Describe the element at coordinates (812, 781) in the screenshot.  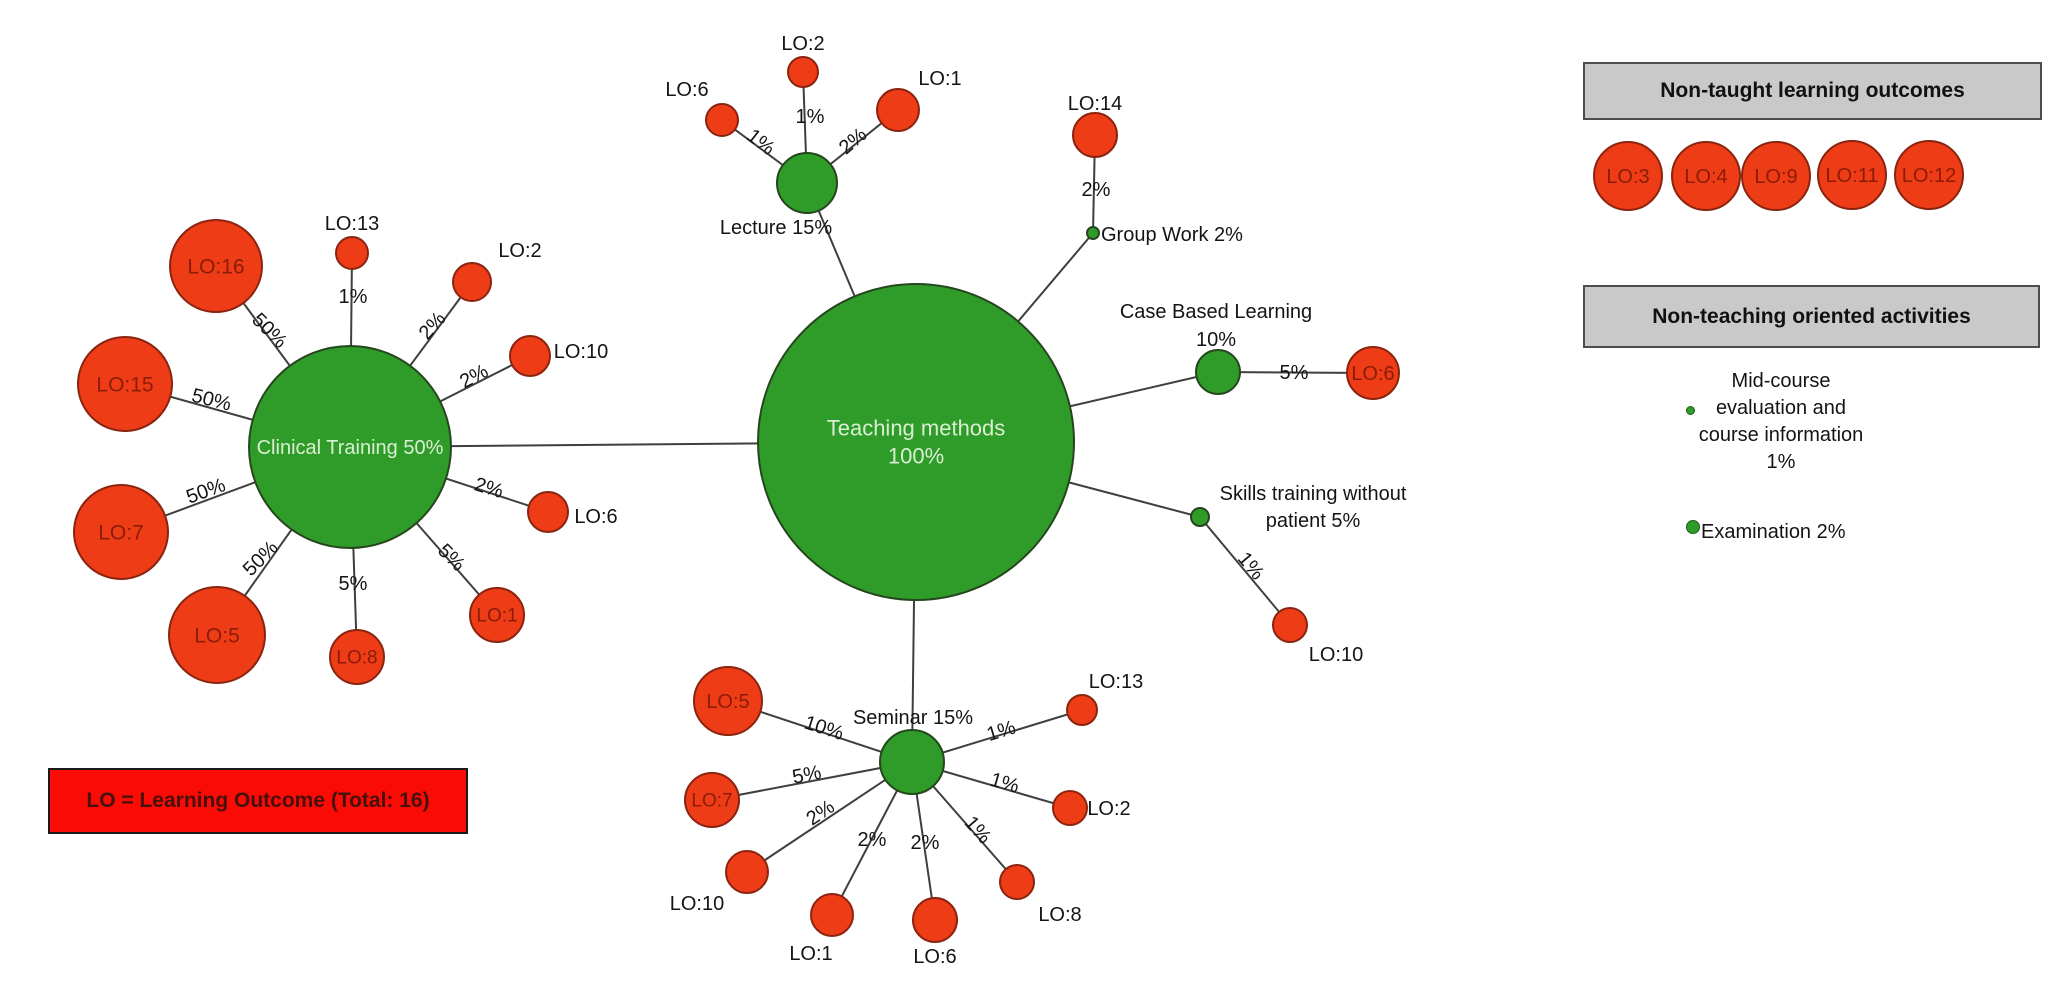
I see `edge-seminar-lo7` at that location.